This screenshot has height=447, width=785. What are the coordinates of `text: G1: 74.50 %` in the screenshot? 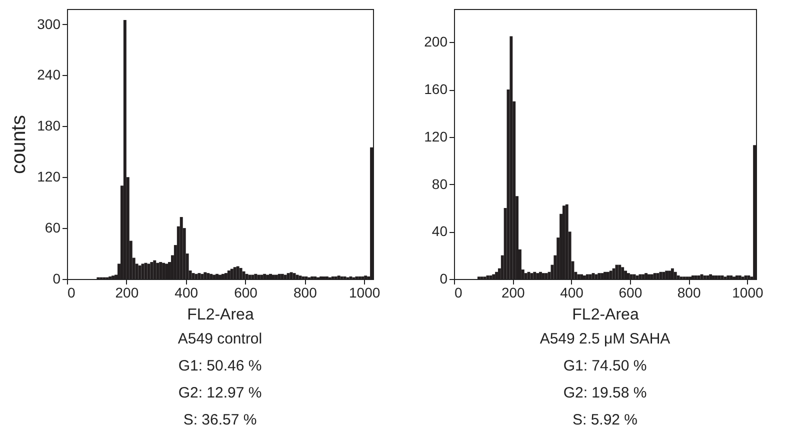 It's located at (605, 366).